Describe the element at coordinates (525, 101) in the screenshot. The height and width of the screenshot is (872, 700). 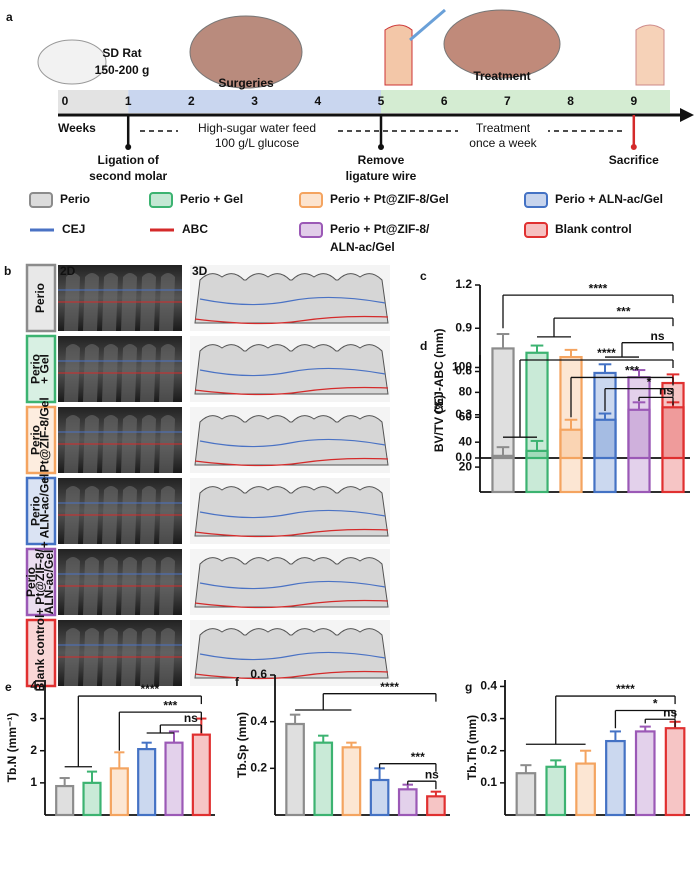
I see `timeline-segment` at that location.